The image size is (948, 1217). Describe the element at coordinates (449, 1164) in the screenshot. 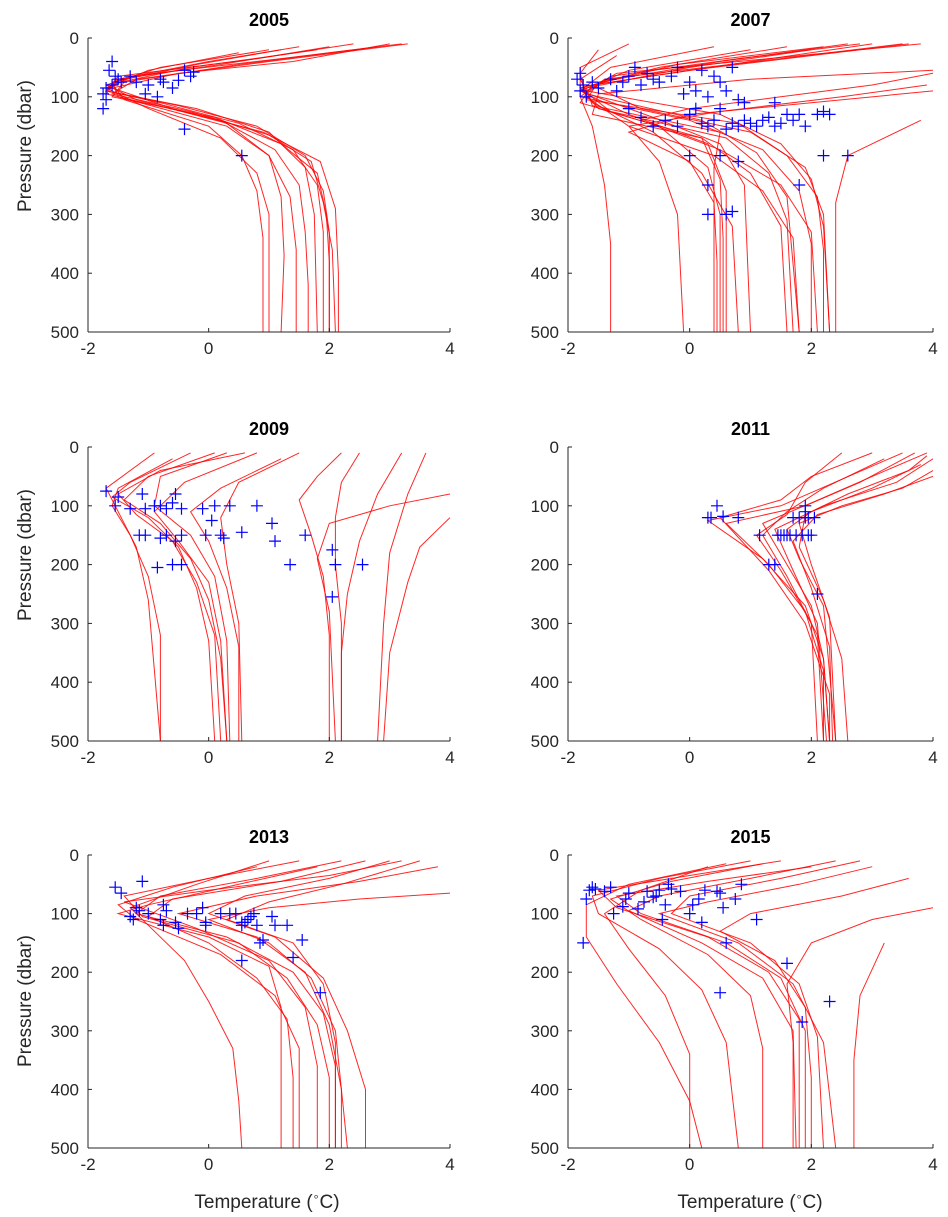

I see `x-tick-label-2013-4: 4` at that location.